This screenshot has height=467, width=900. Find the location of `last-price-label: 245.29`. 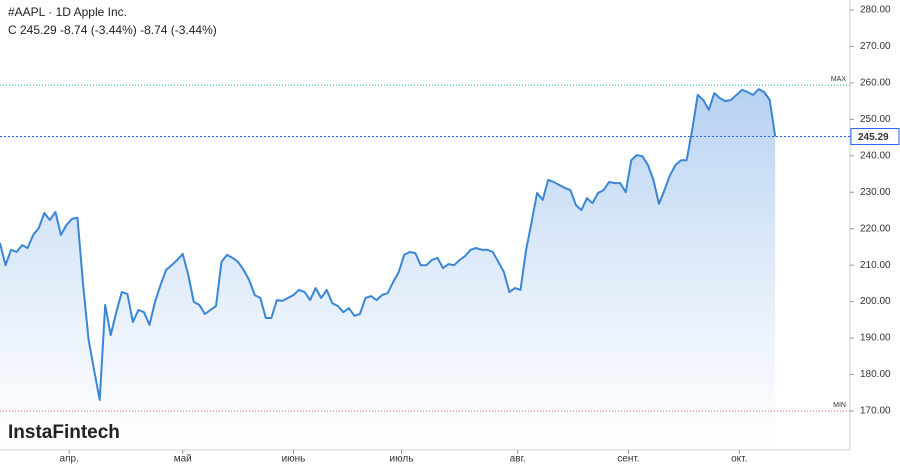

last-price-label: 245.29 is located at coordinates (873, 137).